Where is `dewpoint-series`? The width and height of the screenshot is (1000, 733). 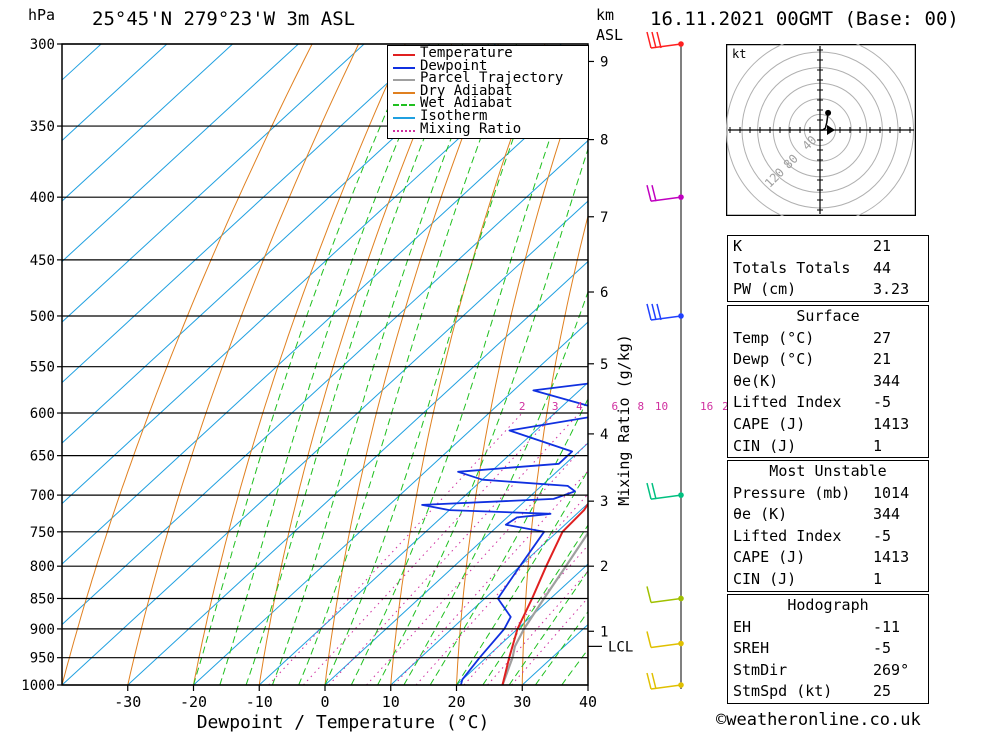 dewpoint-series is located at coordinates (504, 533).